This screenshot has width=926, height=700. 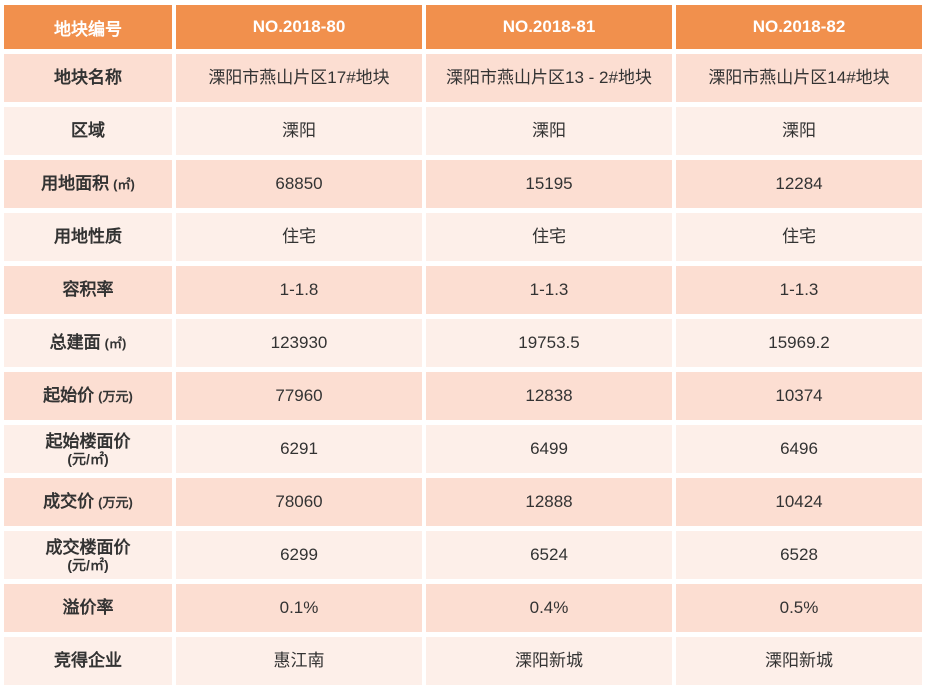 I want to click on value-cell: 溧阳市燕山片区13 - 2#地块, so click(x=549, y=78).